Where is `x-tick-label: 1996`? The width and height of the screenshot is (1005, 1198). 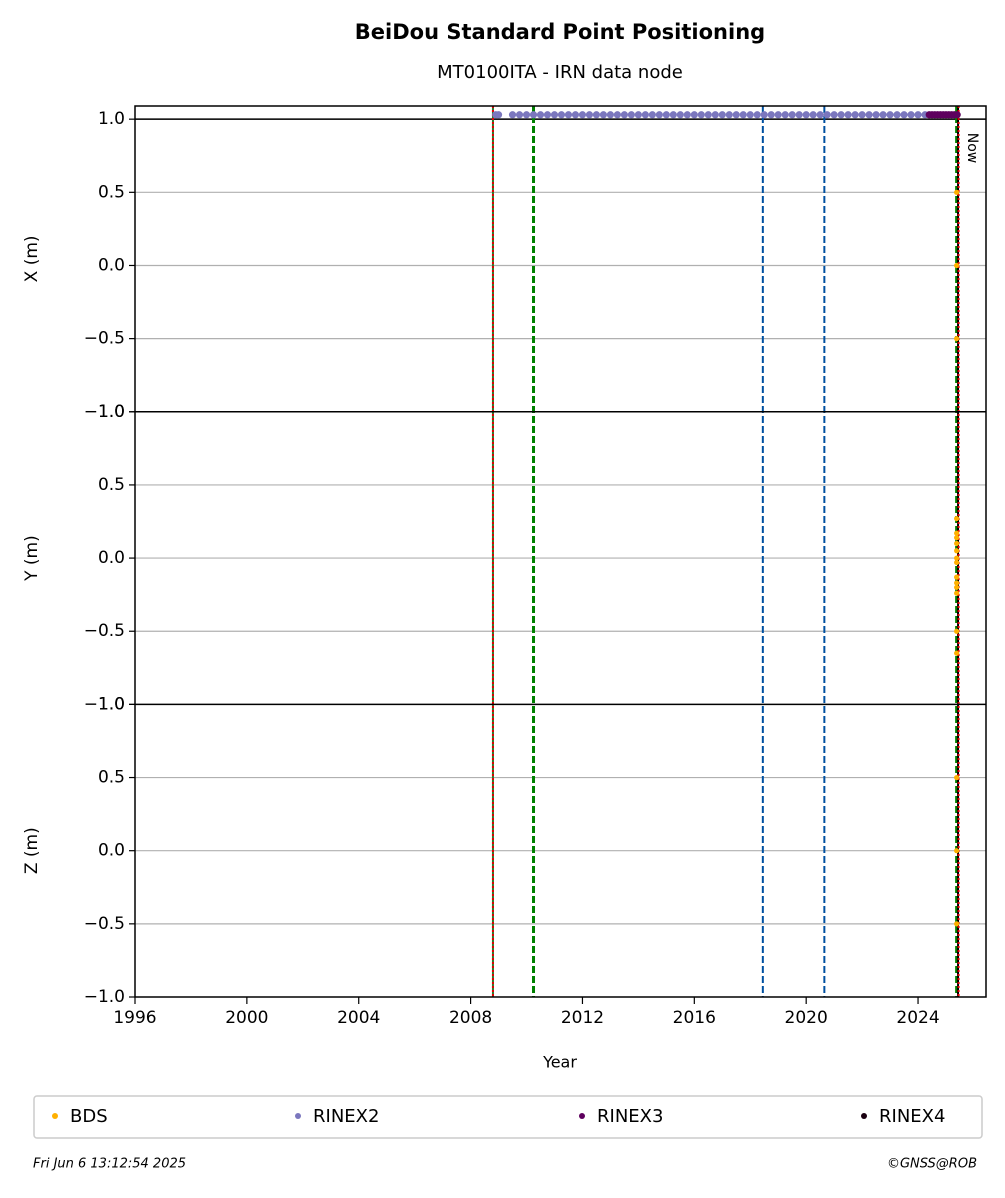
x-tick-label: 1996 is located at coordinates (134, 1018).